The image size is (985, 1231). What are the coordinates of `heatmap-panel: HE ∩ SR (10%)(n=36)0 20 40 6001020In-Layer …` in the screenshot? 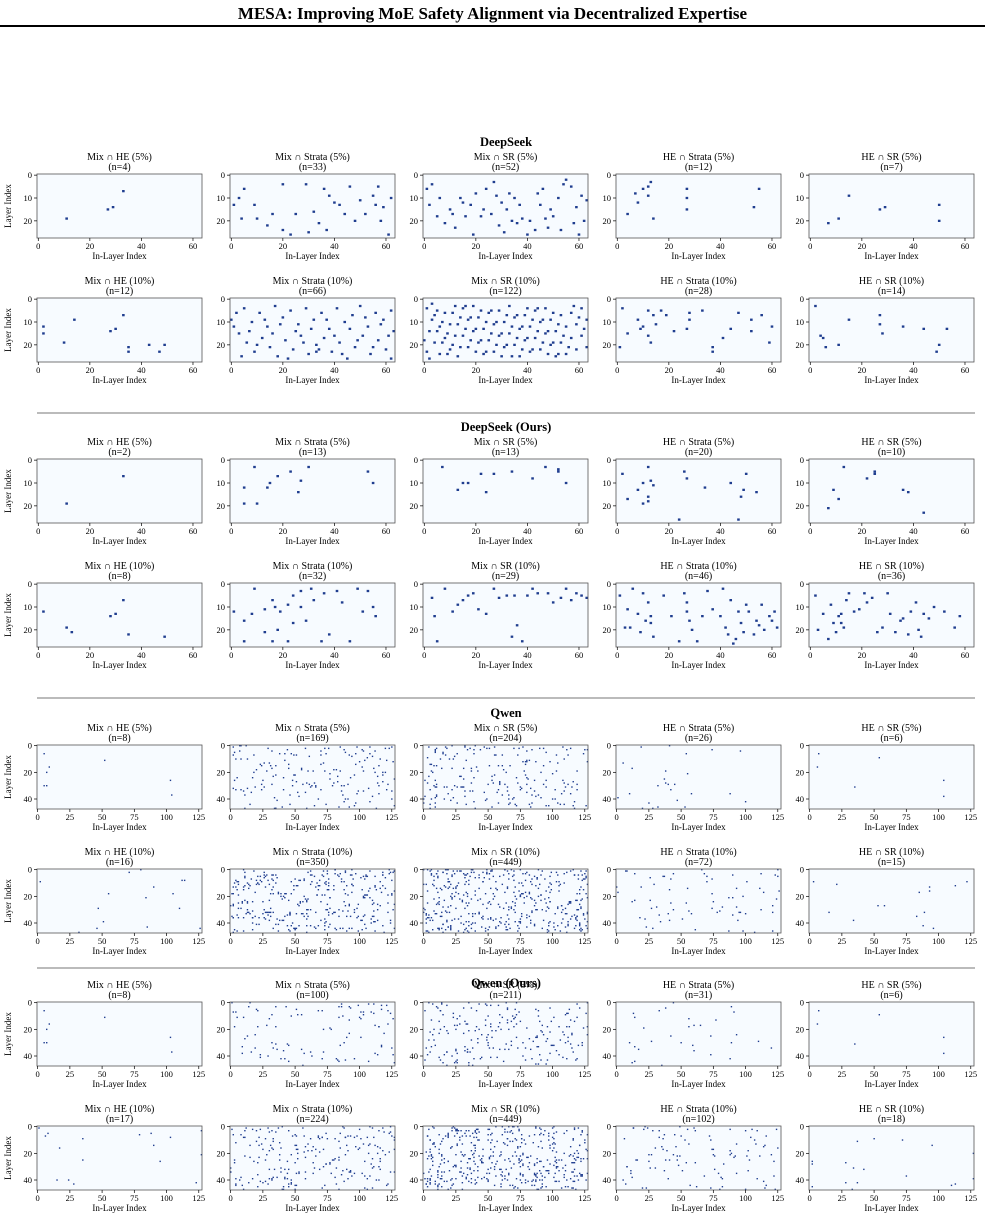 It's located at (885, 615).